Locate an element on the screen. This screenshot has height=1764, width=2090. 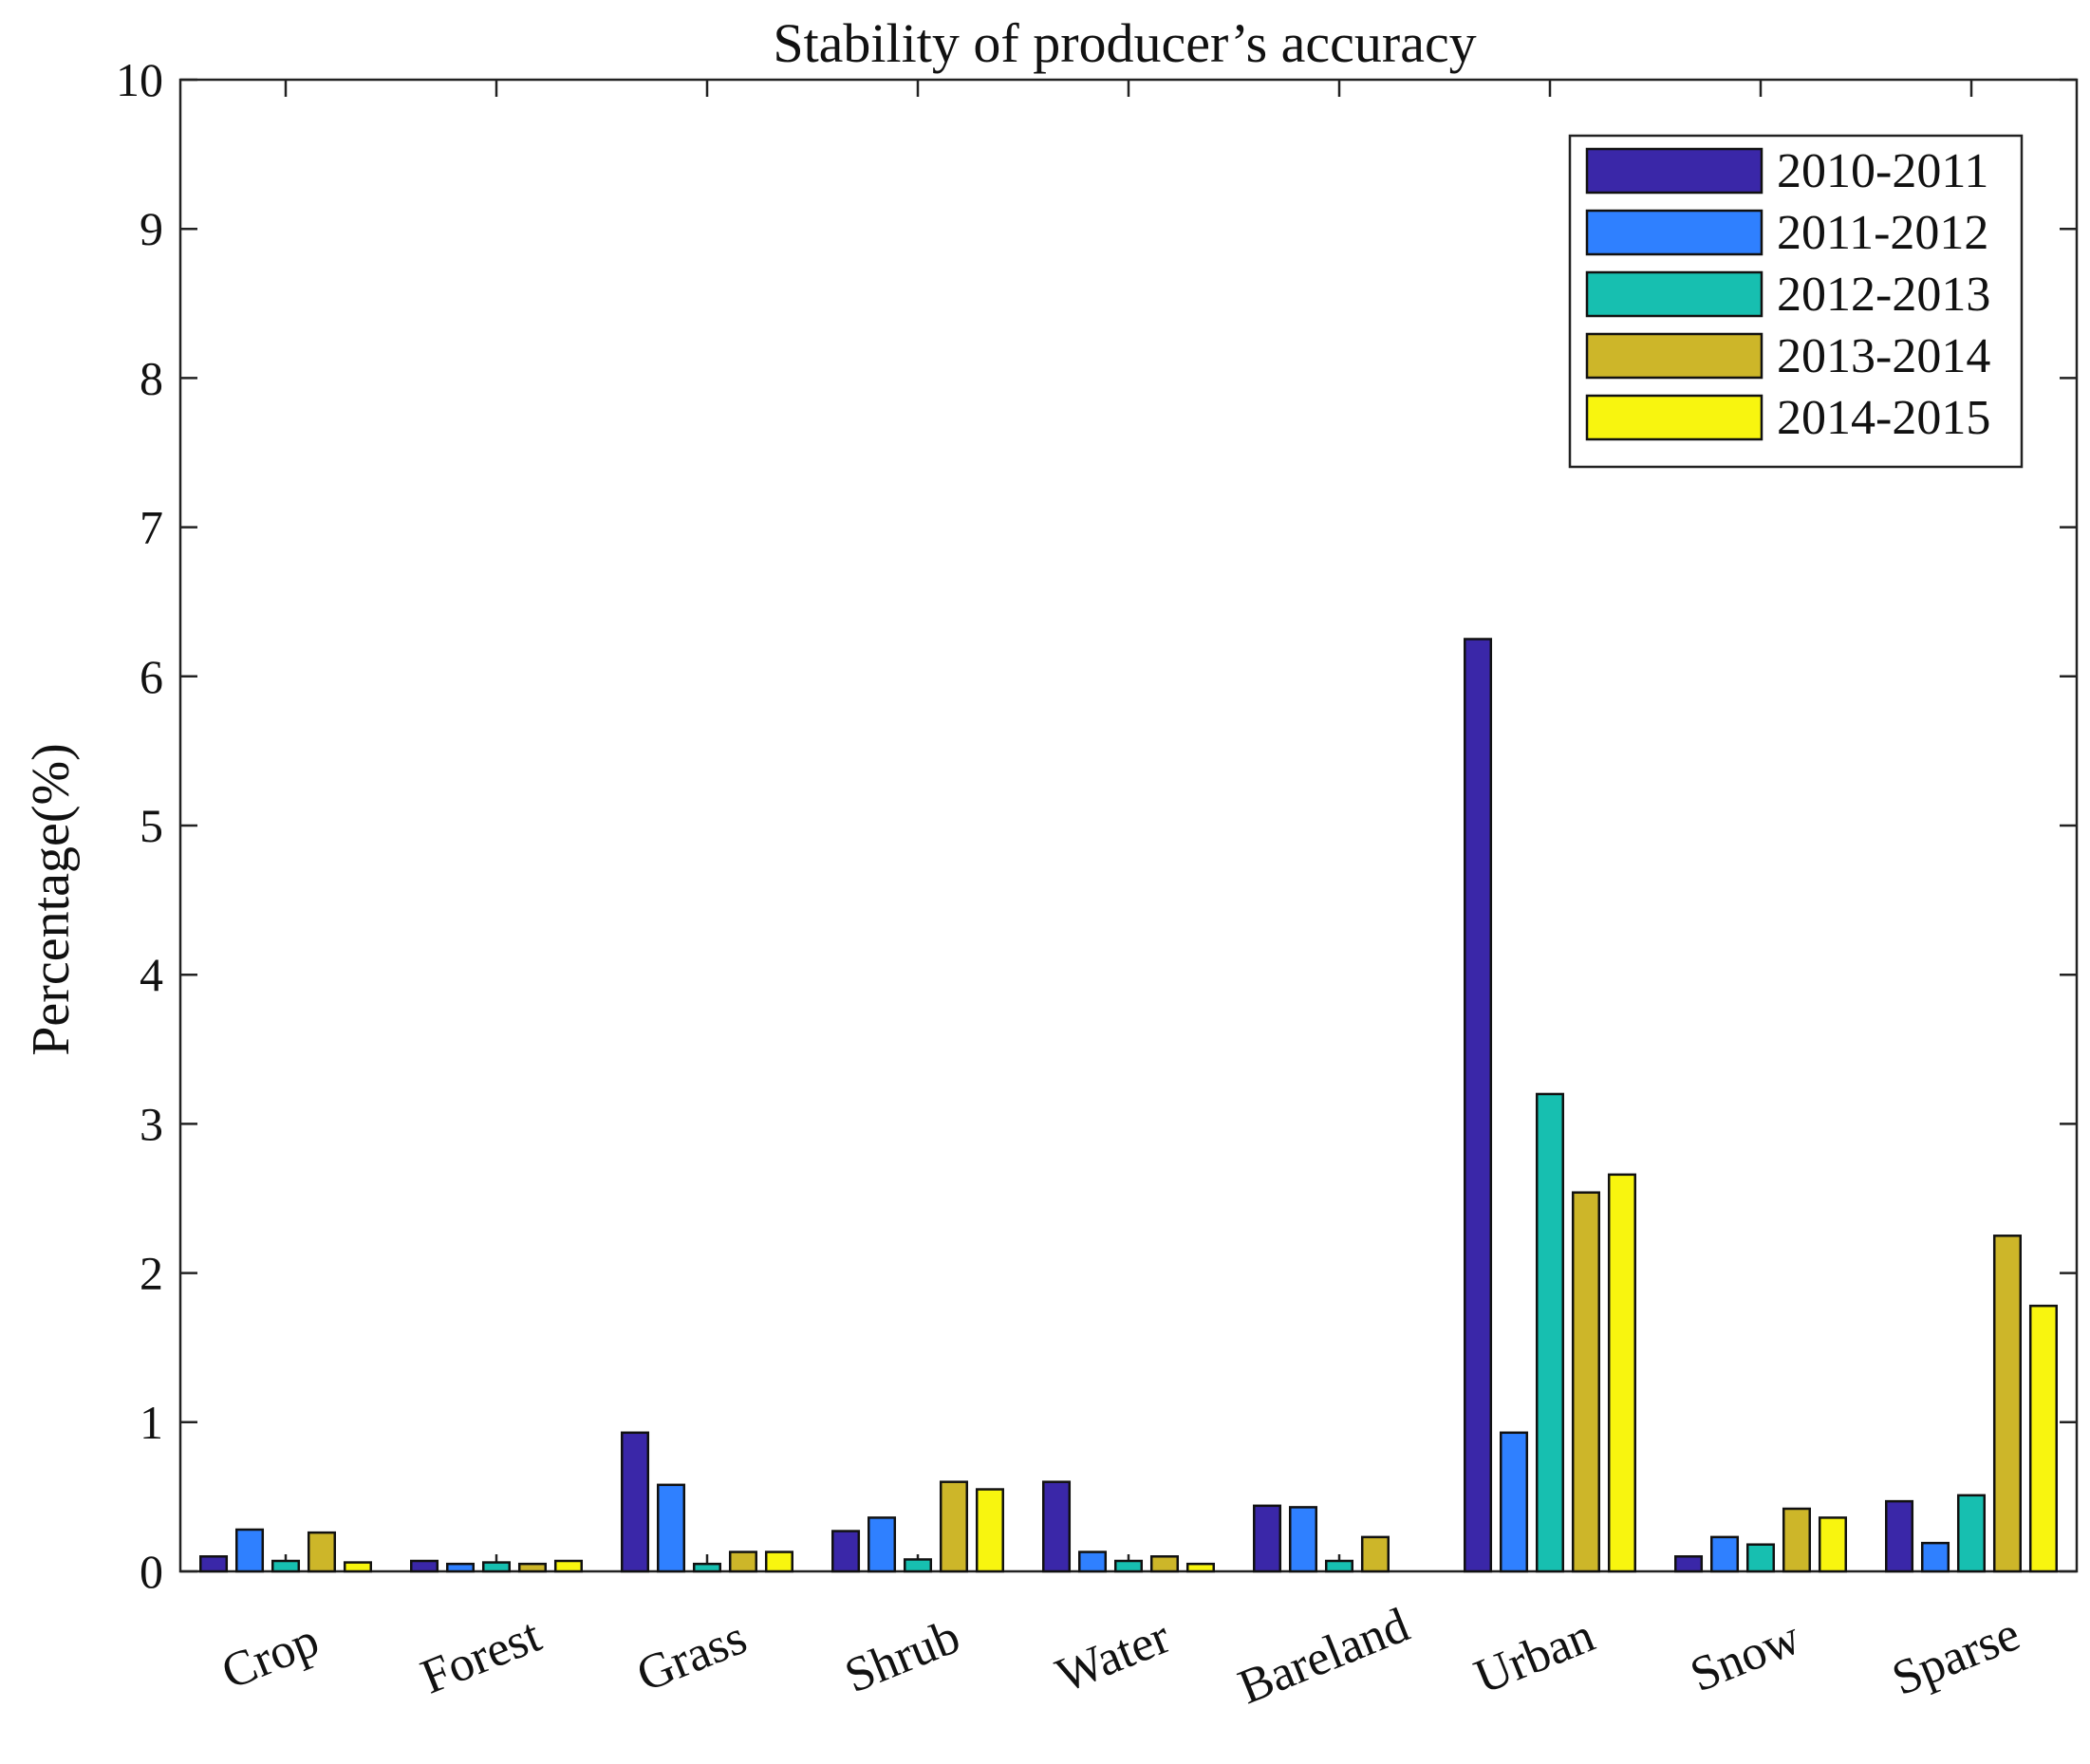
y-tick-label: 3 is located at coordinates (151, 1123).